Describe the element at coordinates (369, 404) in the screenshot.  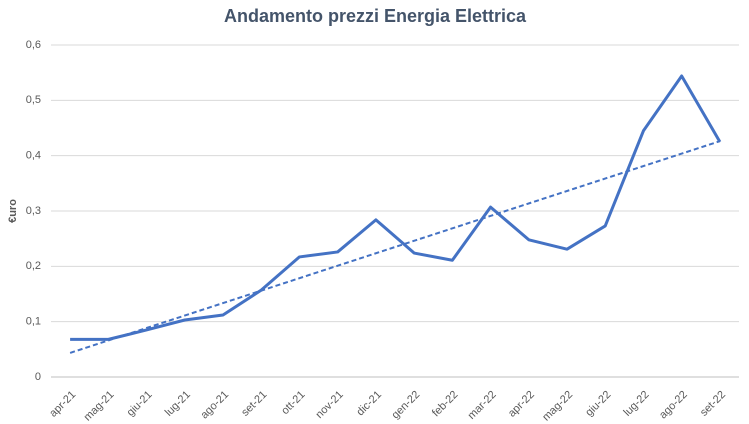
I see `x-tick-label: dic-21` at that location.